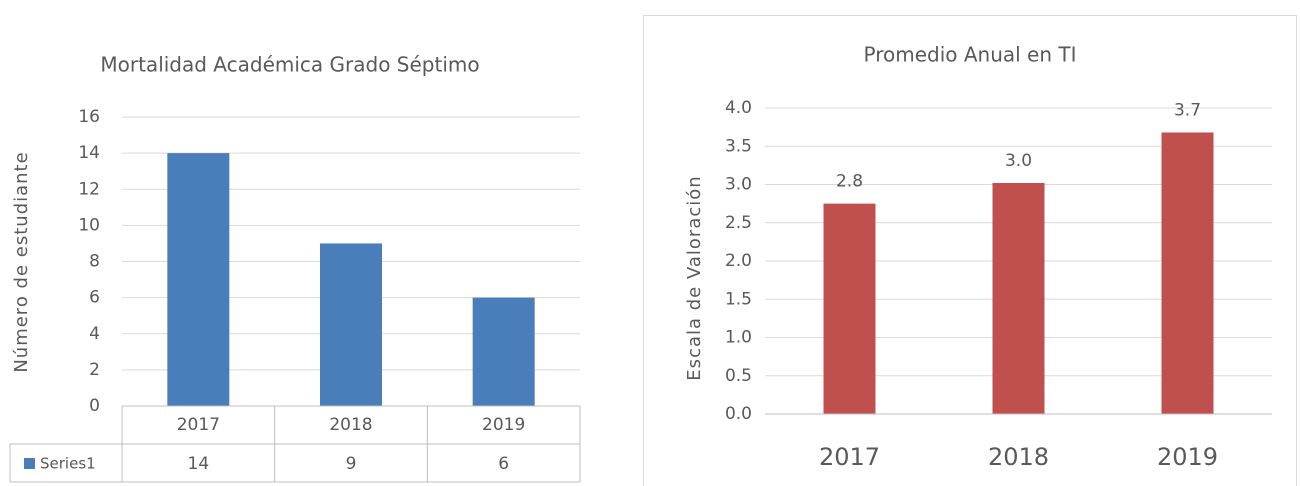  Describe the element at coordinates (738, 414) in the screenshot. I see `y-tick-label: 0.0` at that location.